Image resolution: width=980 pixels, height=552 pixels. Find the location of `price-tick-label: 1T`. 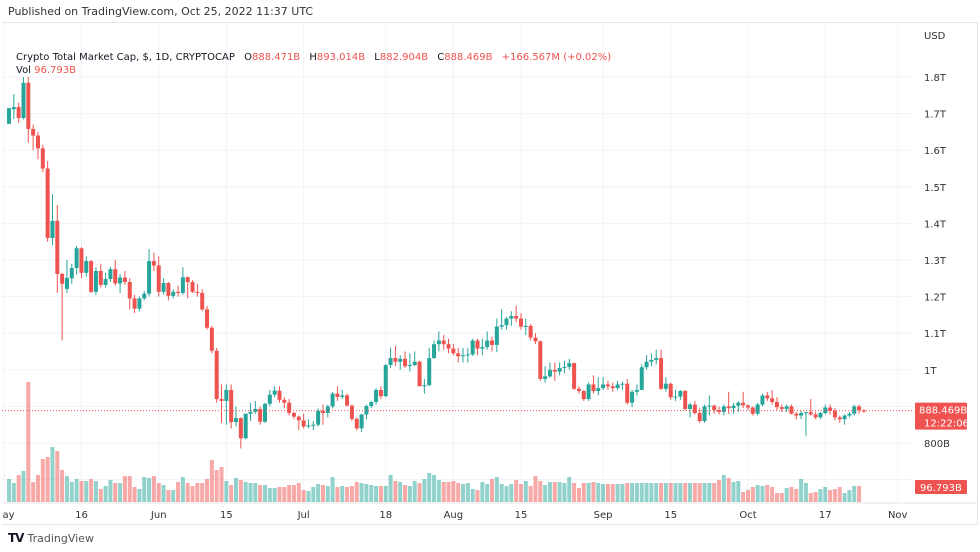

price-tick-label: 1T is located at coordinates (930, 371).